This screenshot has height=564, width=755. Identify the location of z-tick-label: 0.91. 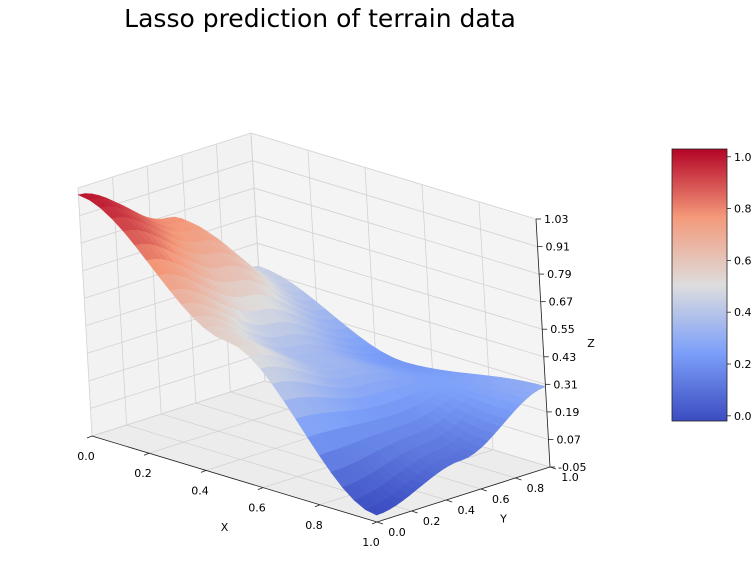
(558, 247).